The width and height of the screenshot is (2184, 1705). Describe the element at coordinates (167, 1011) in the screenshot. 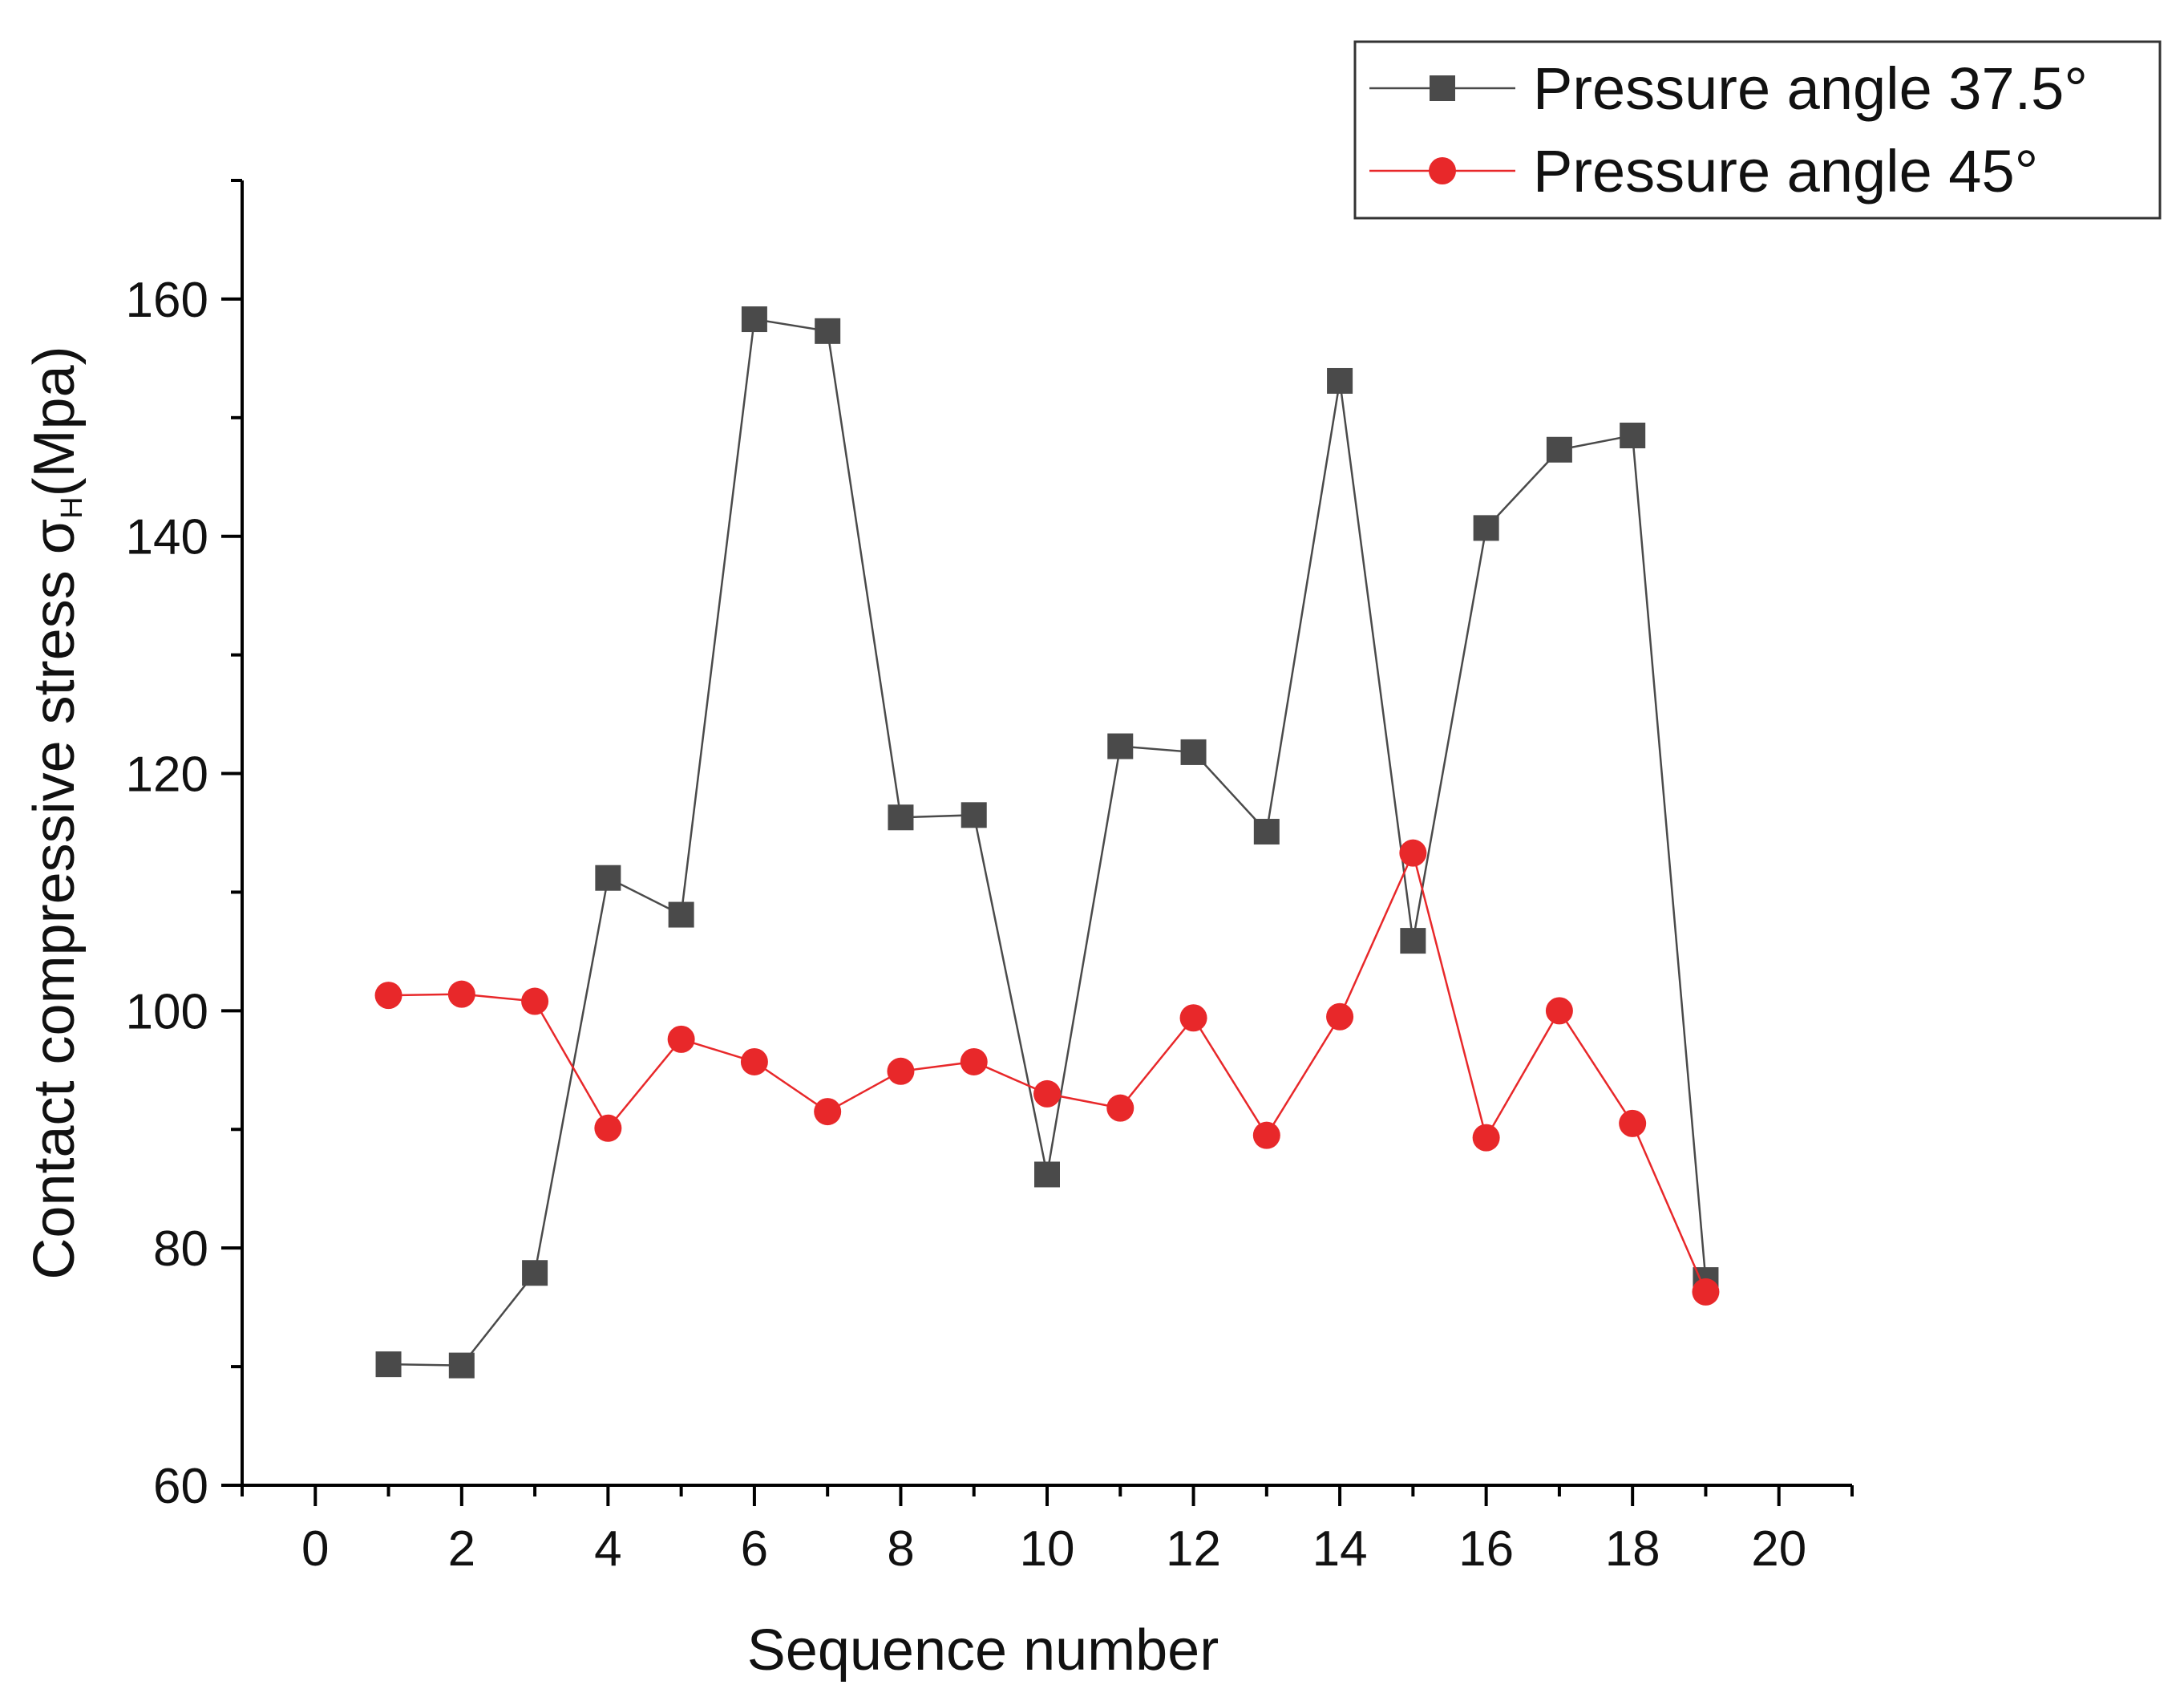

I see `y-tick-label: 100` at that location.